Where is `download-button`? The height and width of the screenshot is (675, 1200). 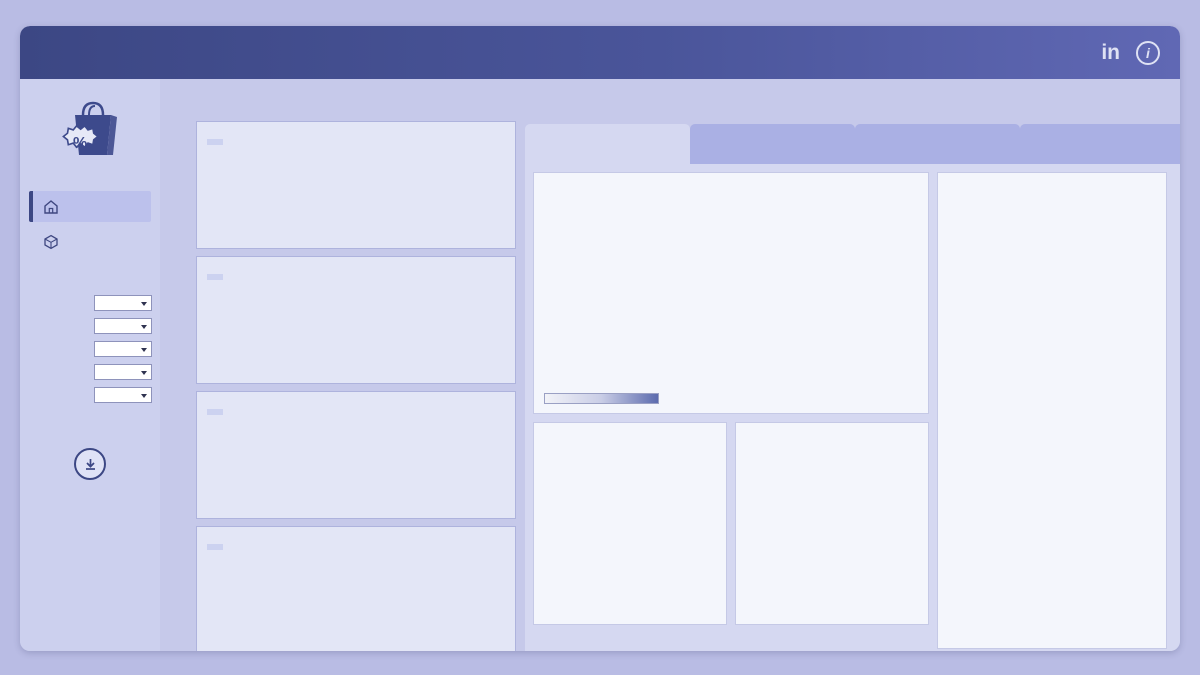 download-button is located at coordinates (90, 464).